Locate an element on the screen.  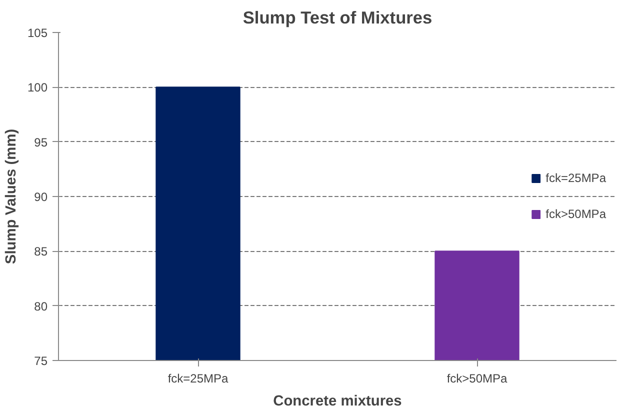
y-tick-label: 85 is located at coordinates (41, 251).